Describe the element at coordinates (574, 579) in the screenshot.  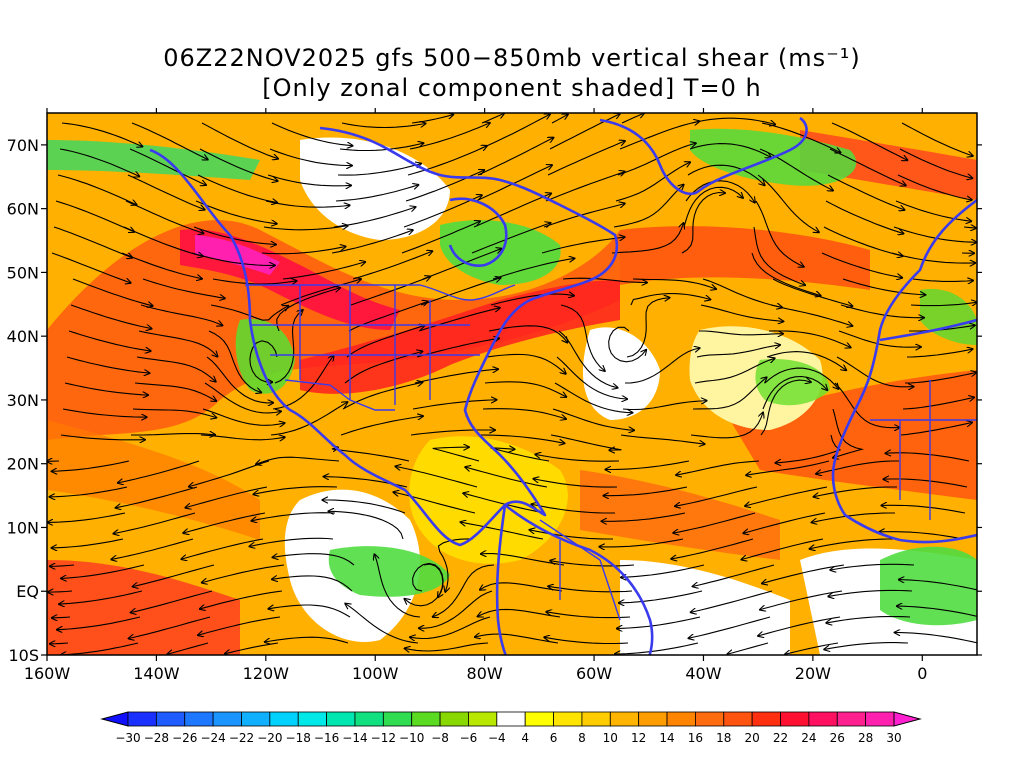
I see `coastline-south-america` at that location.